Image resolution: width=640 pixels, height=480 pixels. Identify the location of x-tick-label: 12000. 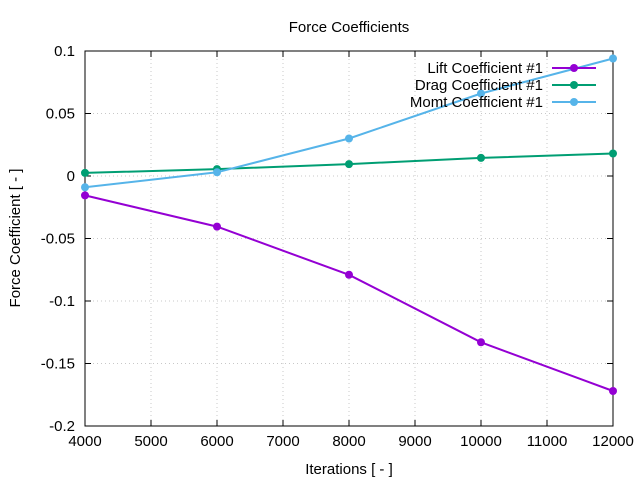
(613, 441).